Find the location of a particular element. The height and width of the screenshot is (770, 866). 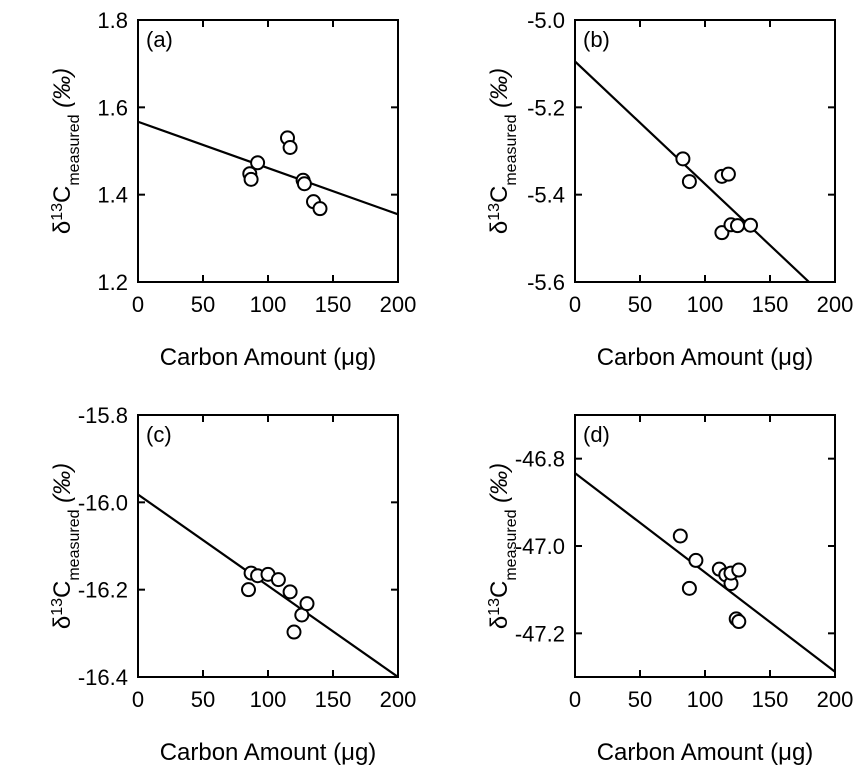

y-tick-label: 1.6 is located at coordinates (112, 107).